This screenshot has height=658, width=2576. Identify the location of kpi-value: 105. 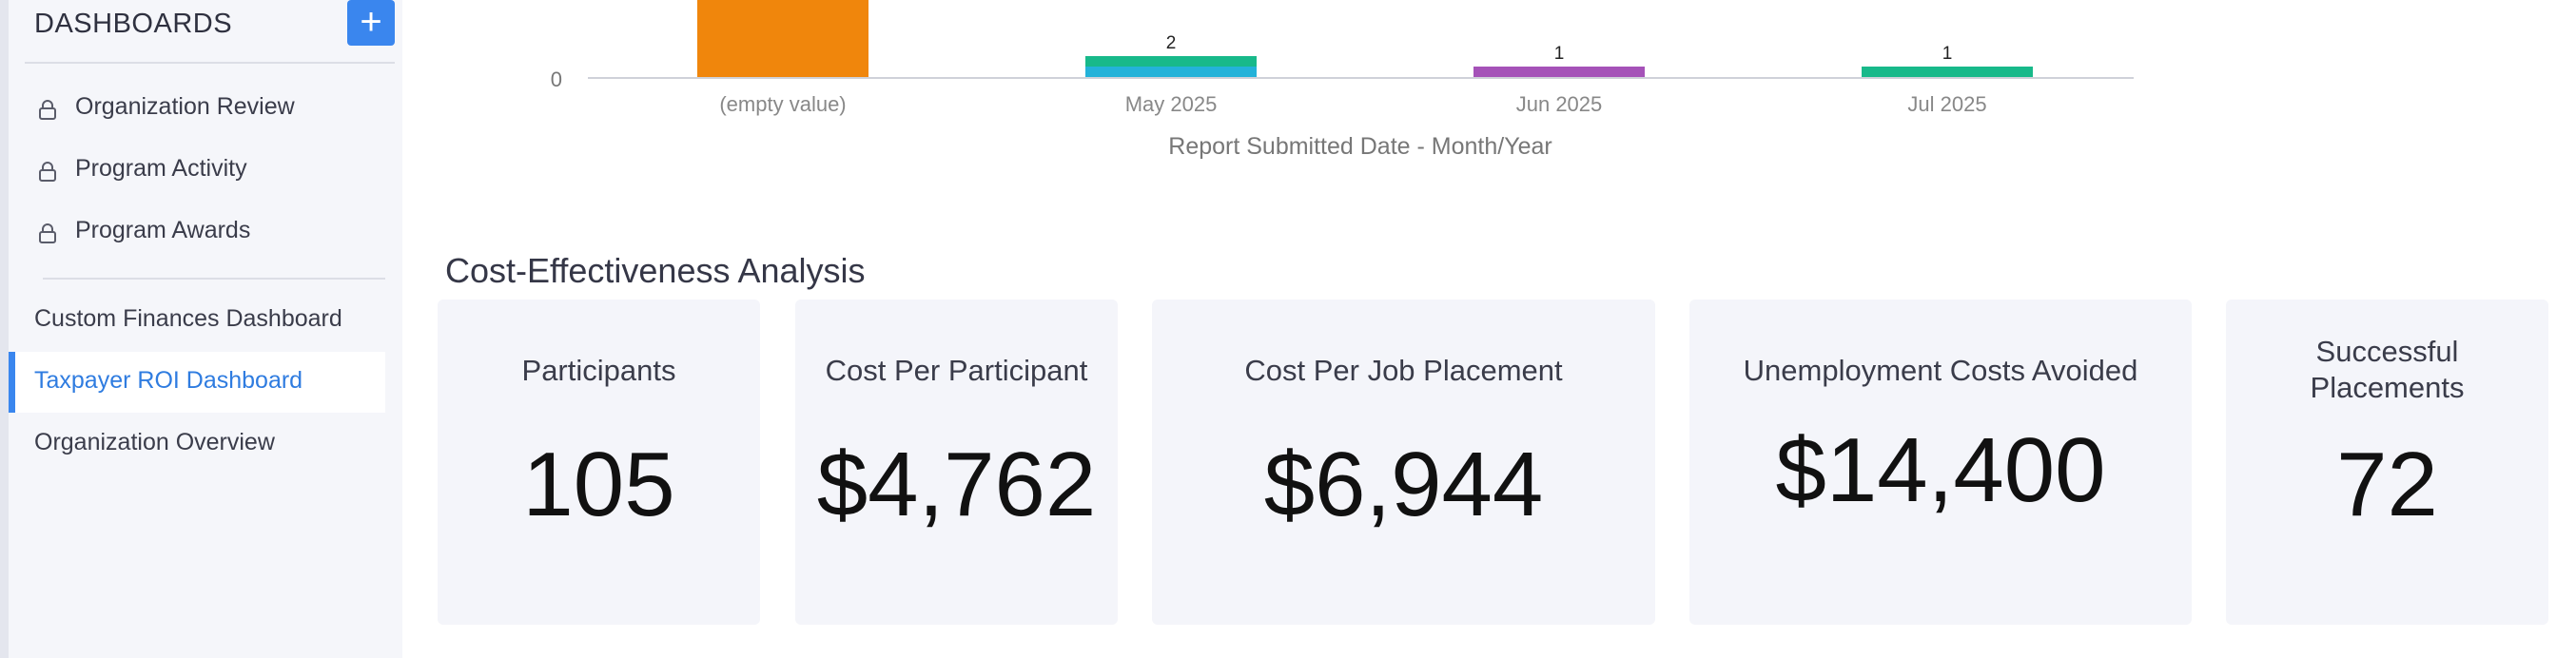
(599, 485).